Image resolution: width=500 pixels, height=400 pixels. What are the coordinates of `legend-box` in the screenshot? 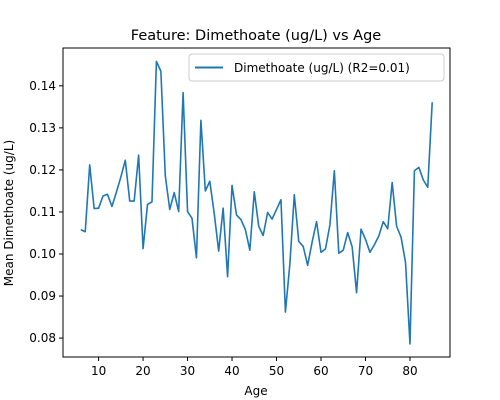 It's located at (316, 67).